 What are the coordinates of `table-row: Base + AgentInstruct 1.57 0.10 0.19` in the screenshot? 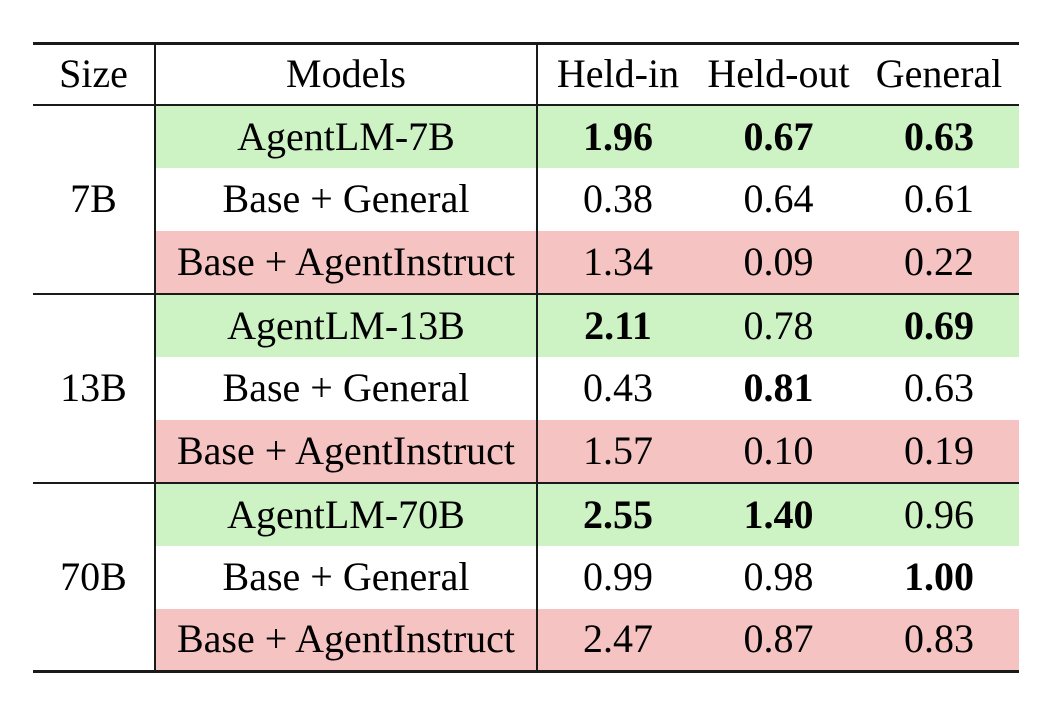 It's located at (526, 451).